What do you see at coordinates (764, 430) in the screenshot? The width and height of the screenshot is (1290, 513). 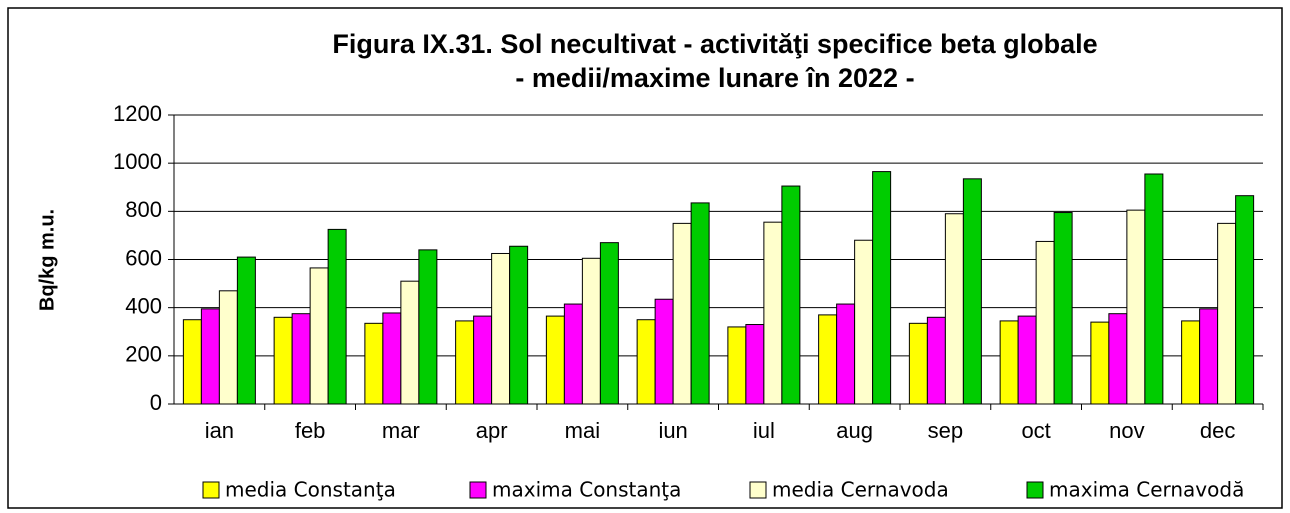 I see `x-tick-label: iul` at bounding box center [764, 430].